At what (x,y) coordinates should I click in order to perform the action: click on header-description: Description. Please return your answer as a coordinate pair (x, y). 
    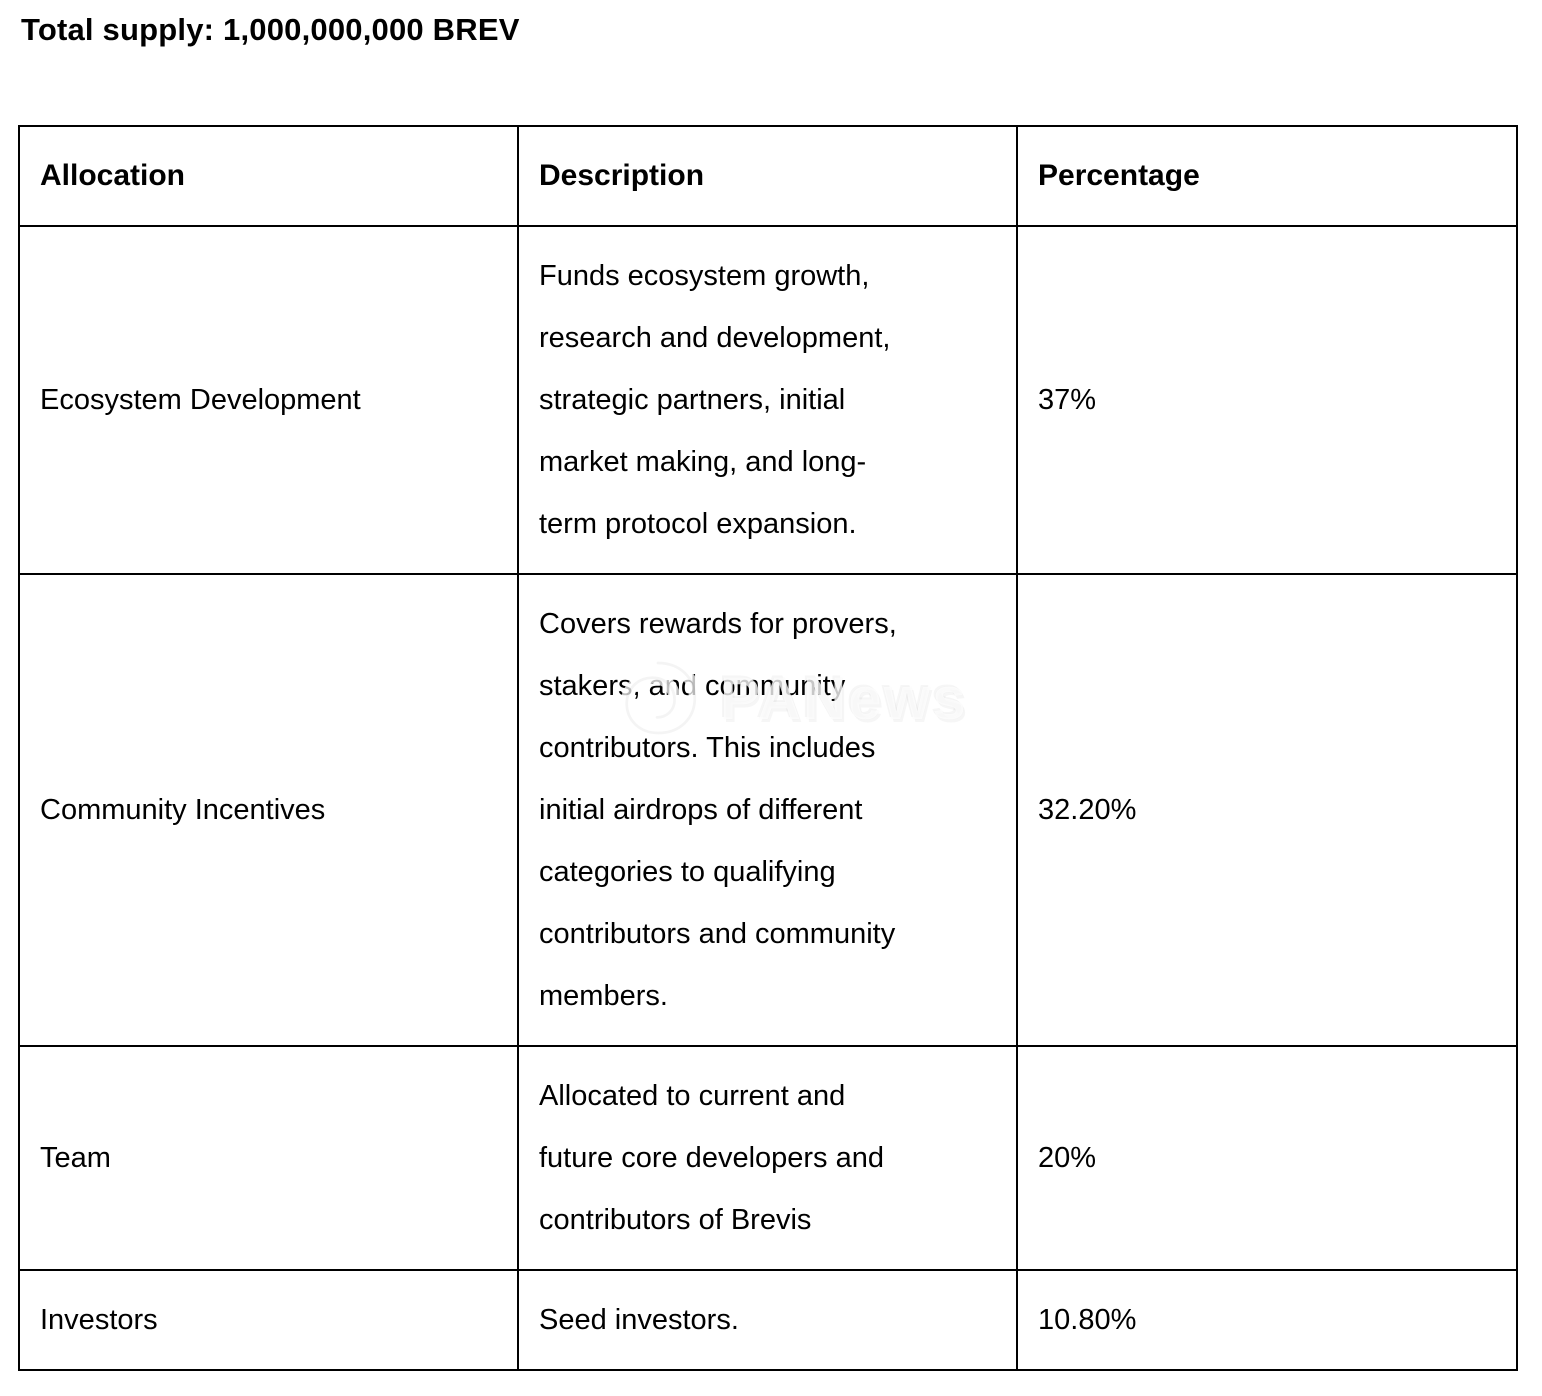
    Looking at the image, I should click on (767, 176).